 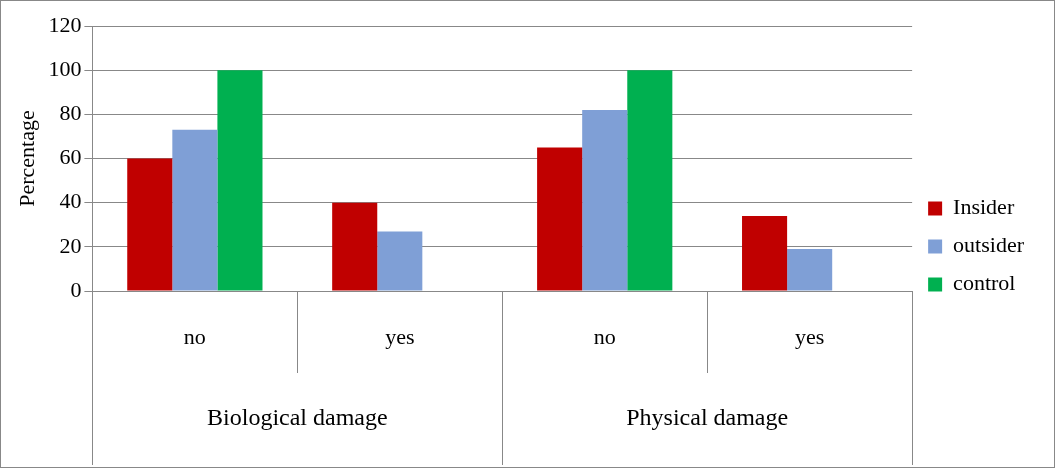 What do you see at coordinates (984, 207) in the screenshot?
I see `legend-label: Insider` at bounding box center [984, 207].